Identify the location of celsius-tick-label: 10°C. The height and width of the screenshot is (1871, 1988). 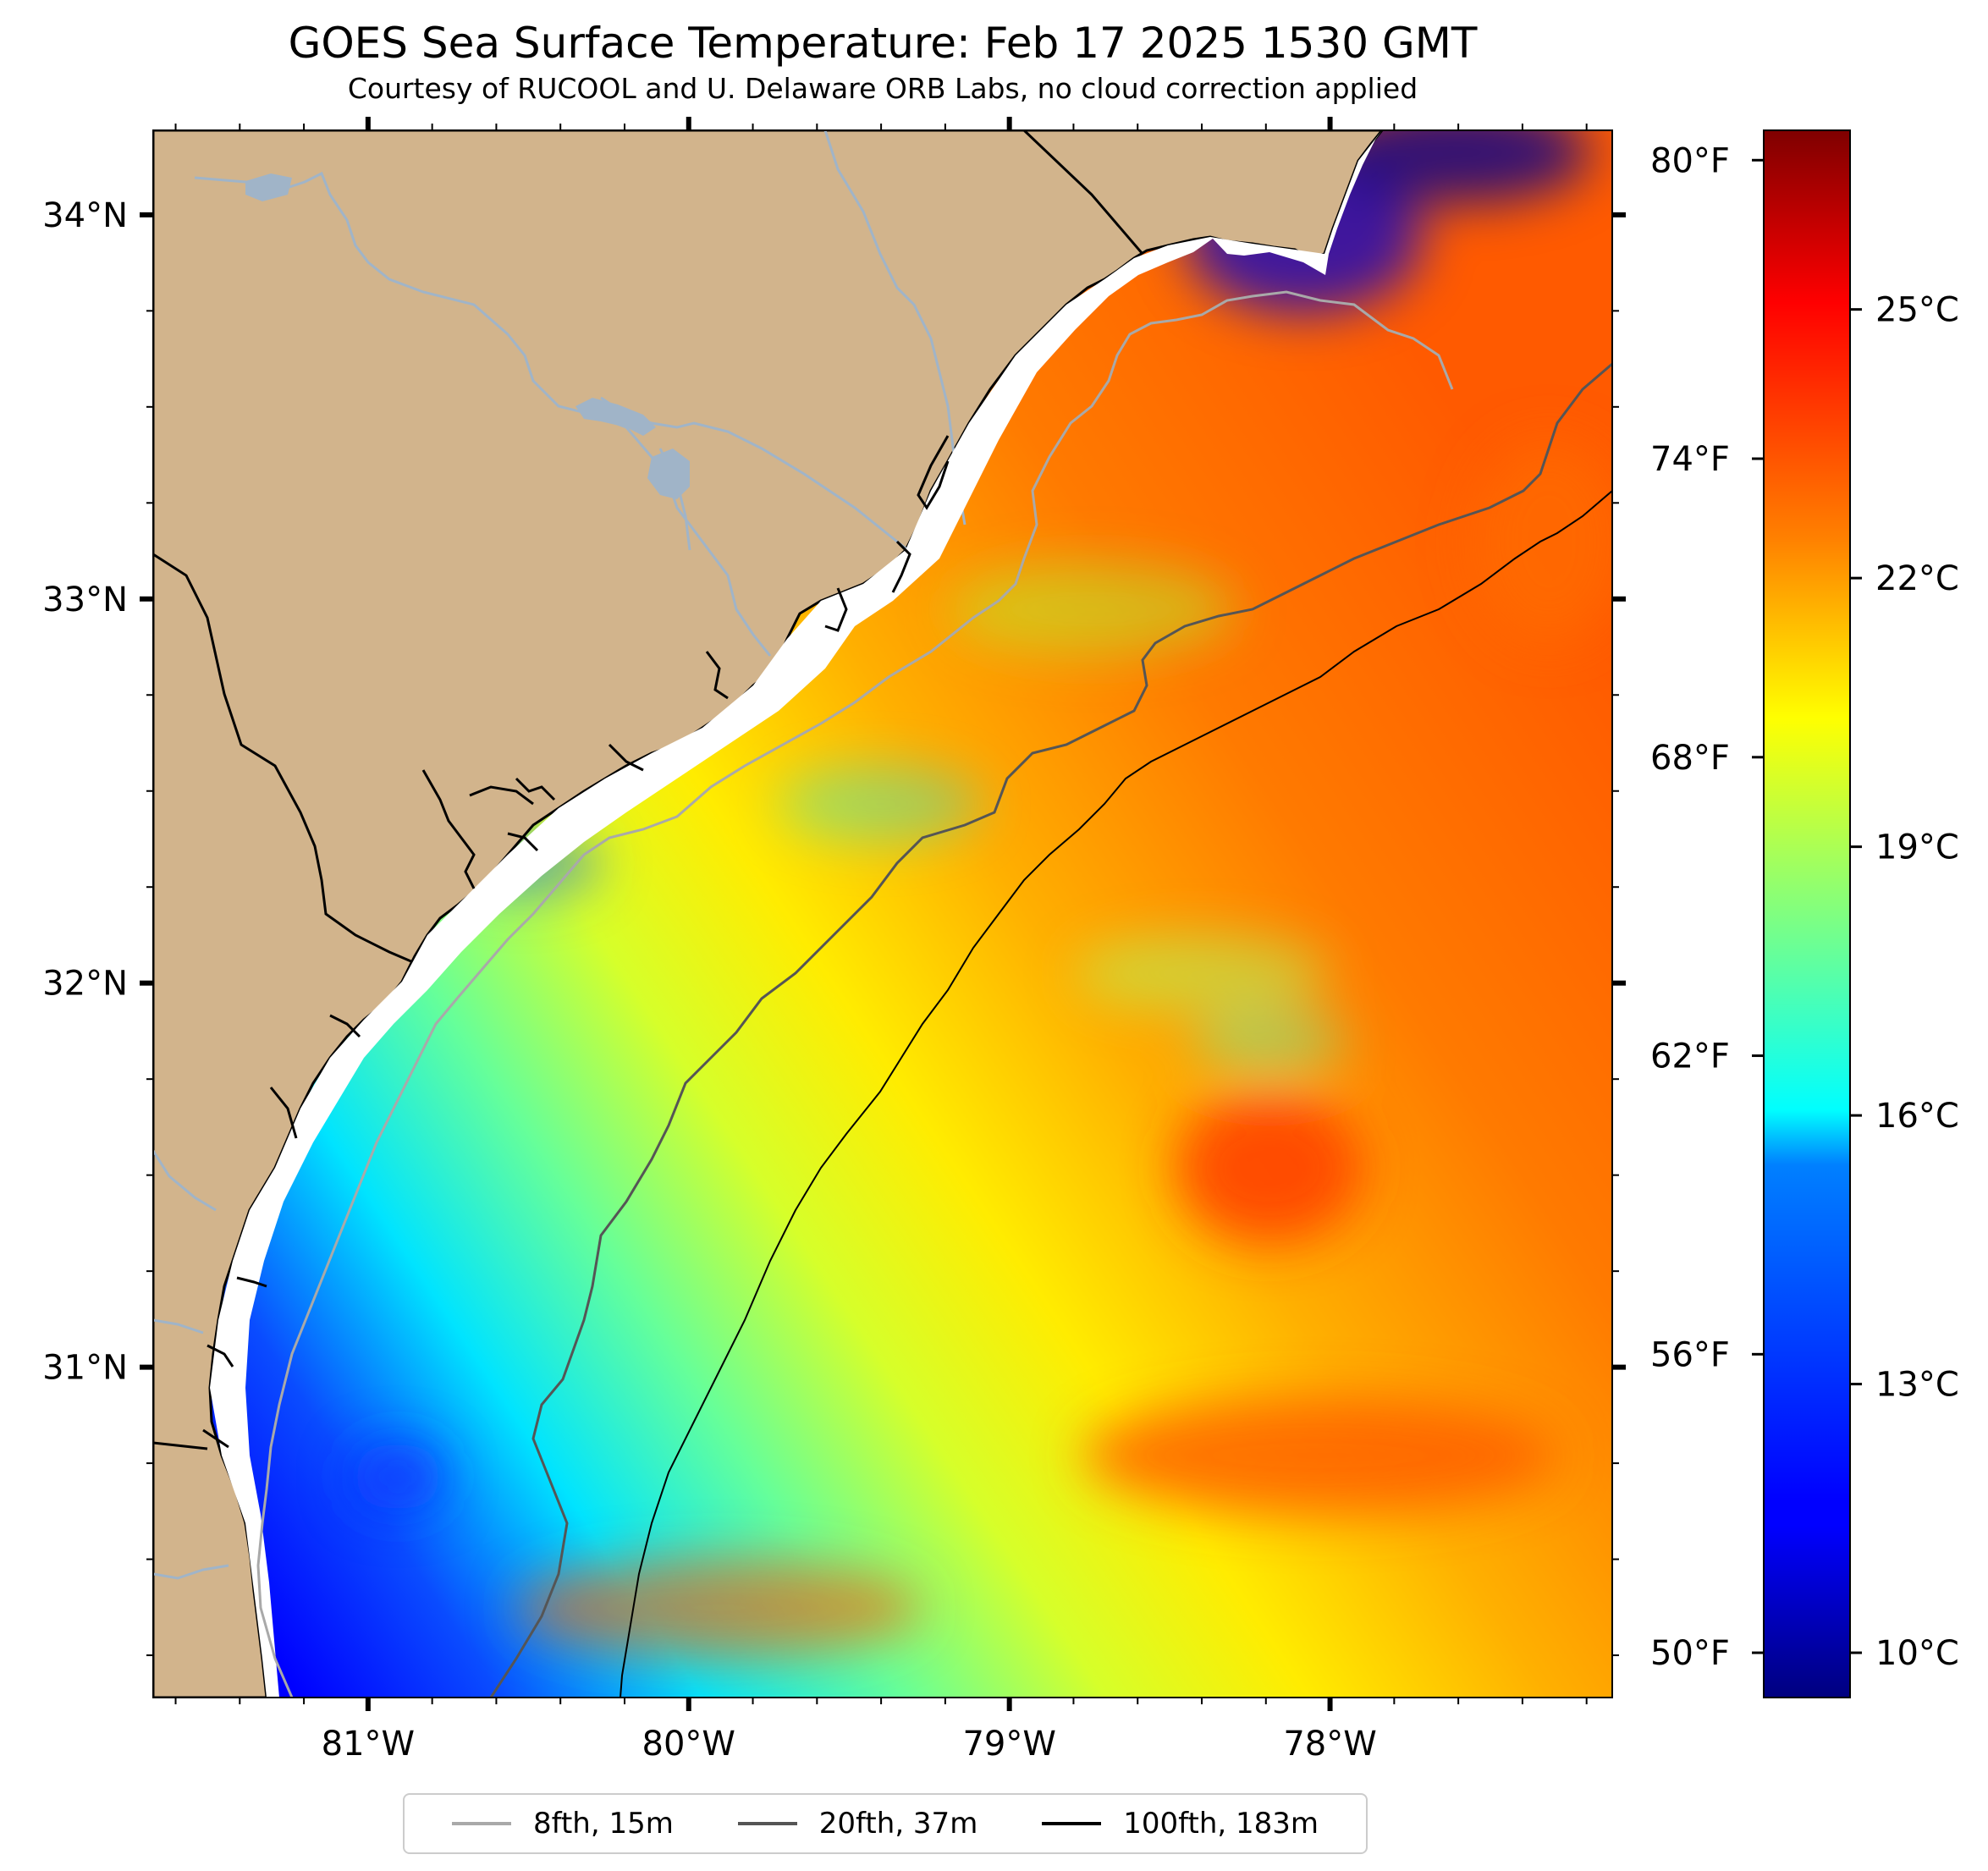
(1917, 1654).